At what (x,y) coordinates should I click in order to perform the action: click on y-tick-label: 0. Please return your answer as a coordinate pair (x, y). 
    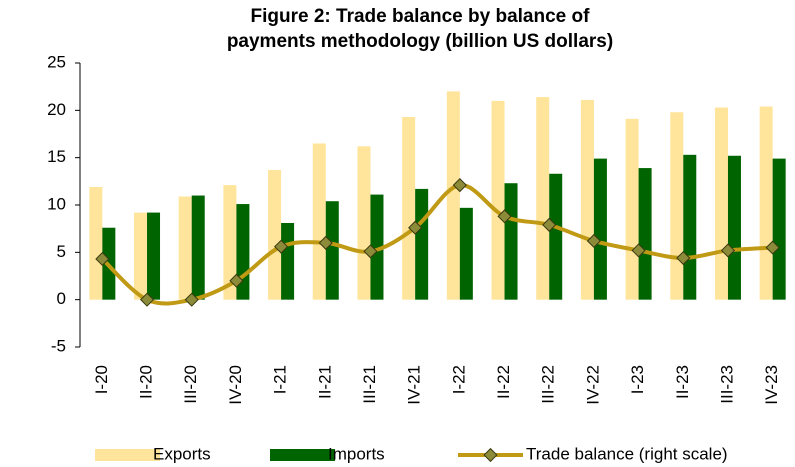
    Looking at the image, I should click on (61, 298).